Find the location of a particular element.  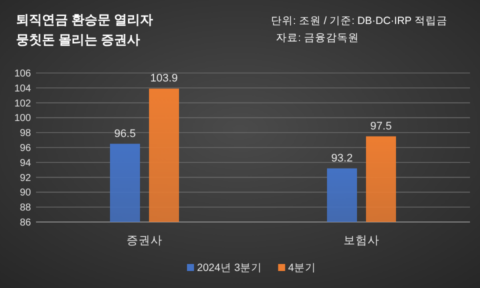

data-label: 103.9 is located at coordinates (164, 78).